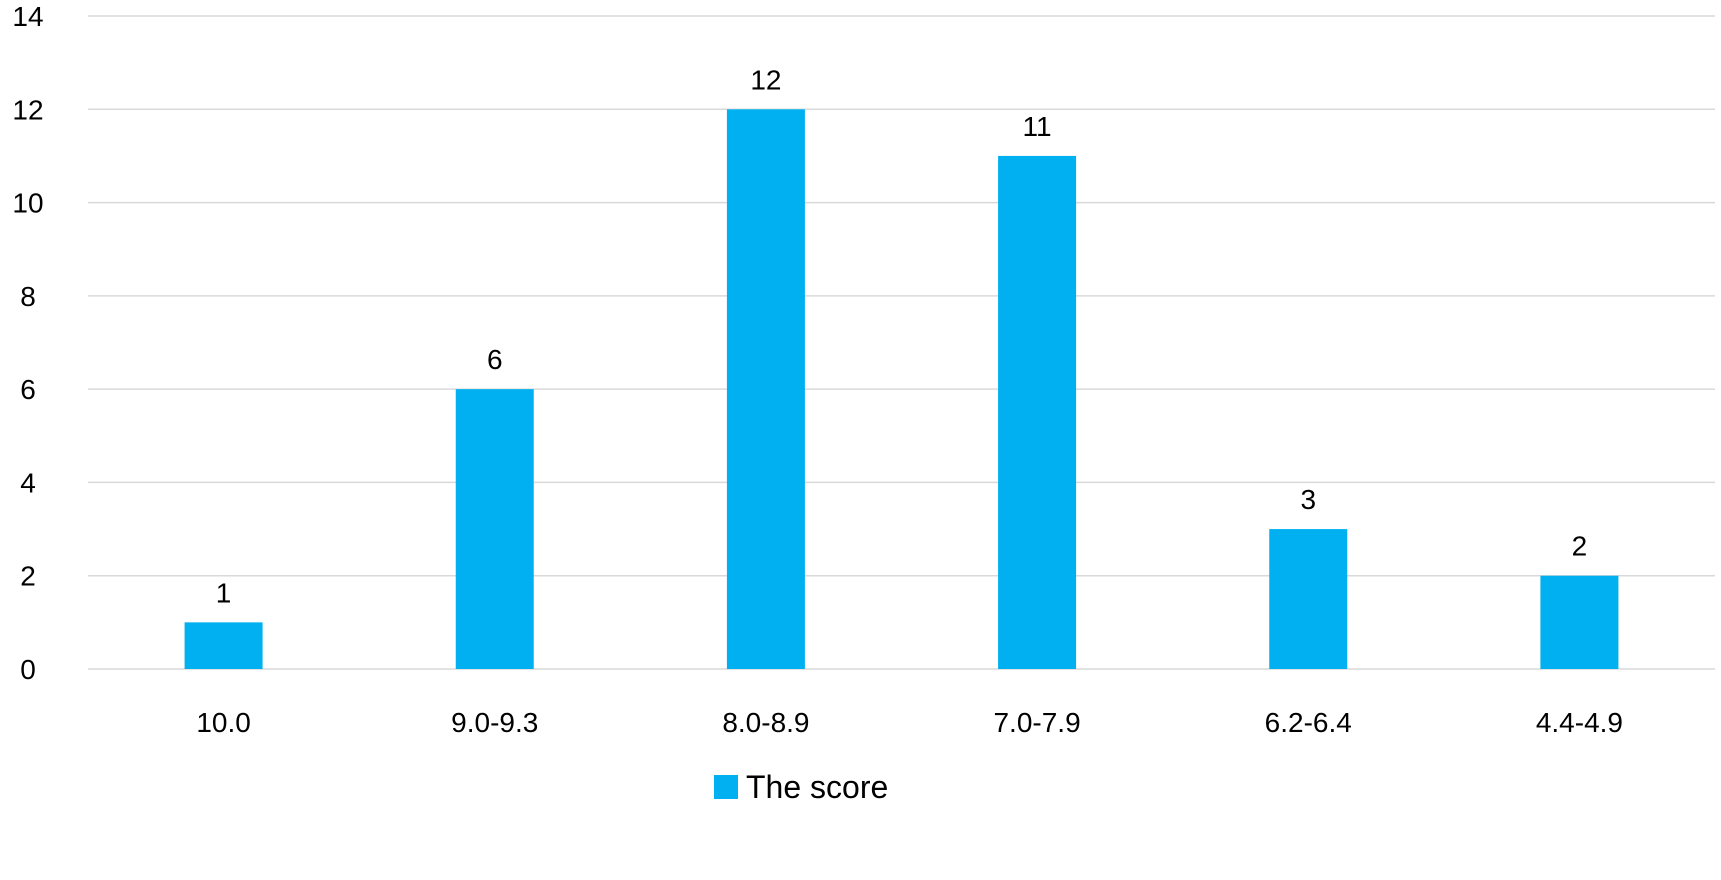 The height and width of the screenshot is (880, 1721). Describe the element at coordinates (817, 787) in the screenshot. I see `legend-label: The score` at that location.